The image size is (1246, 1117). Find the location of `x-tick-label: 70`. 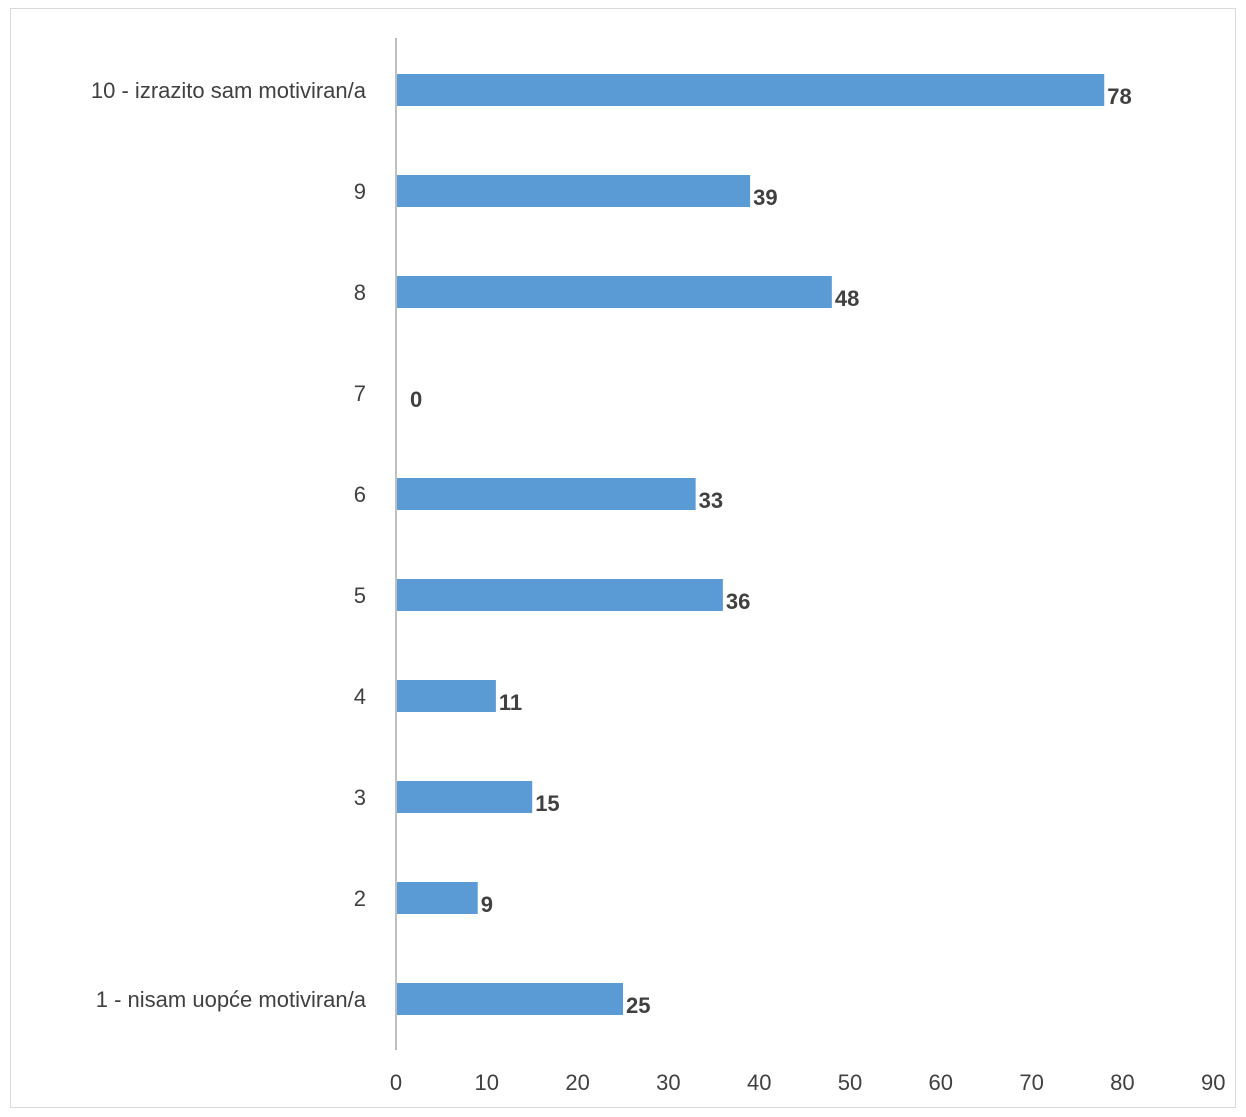

x-tick-label: 70 is located at coordinates (1031, 1082).